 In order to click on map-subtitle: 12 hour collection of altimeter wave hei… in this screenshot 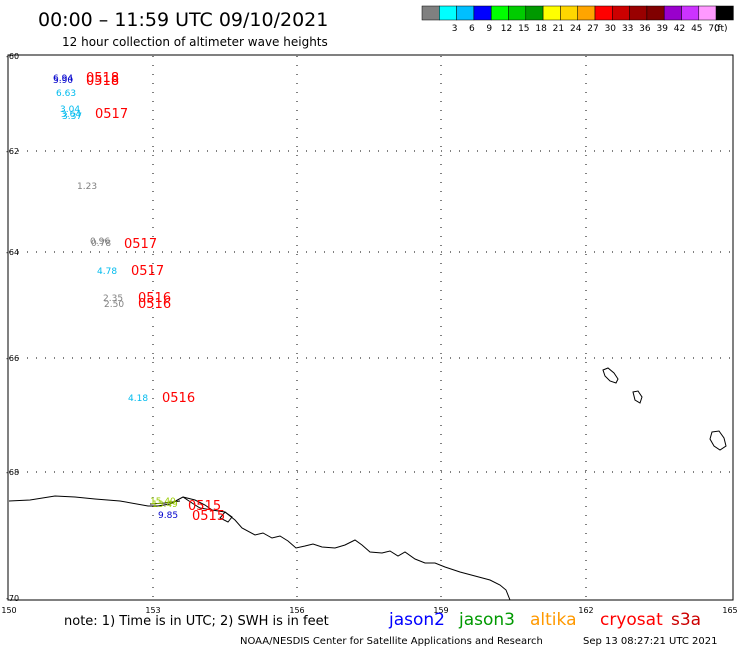, I will do `click(195, 42)`.